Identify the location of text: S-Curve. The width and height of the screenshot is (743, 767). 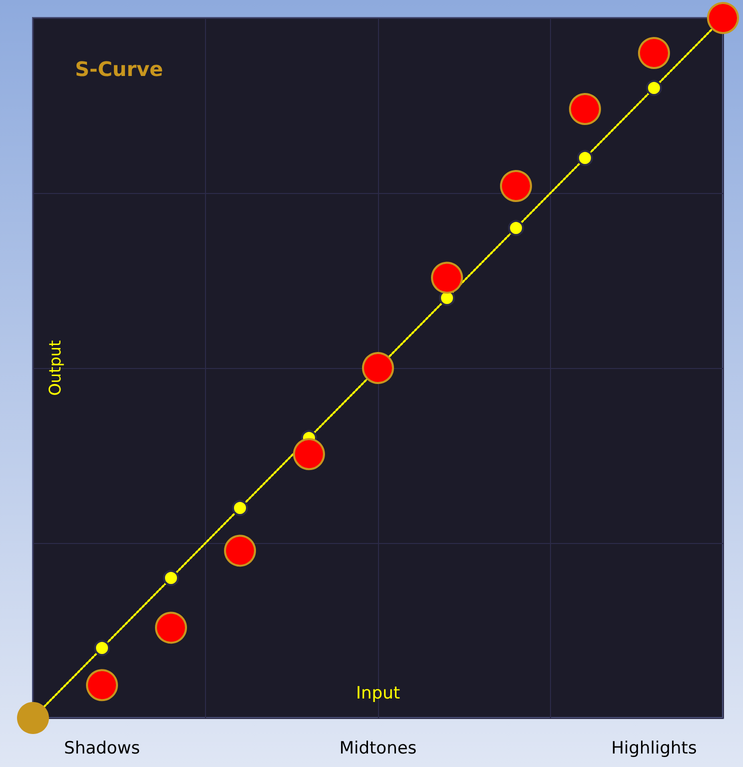
(119, 69).